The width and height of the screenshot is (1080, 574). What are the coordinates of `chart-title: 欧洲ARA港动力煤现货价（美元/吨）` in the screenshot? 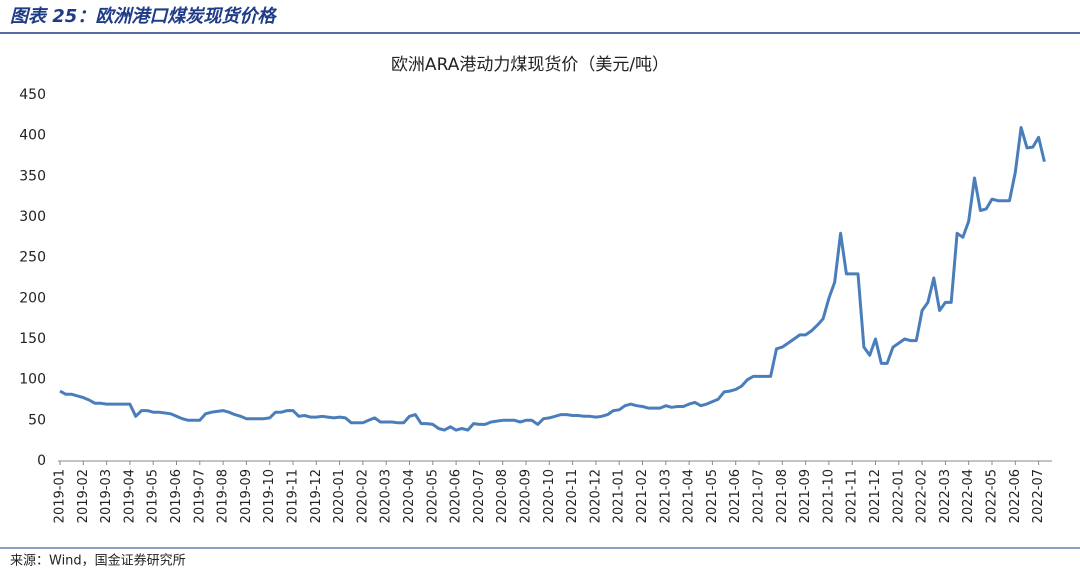 It's located at (530, 65).